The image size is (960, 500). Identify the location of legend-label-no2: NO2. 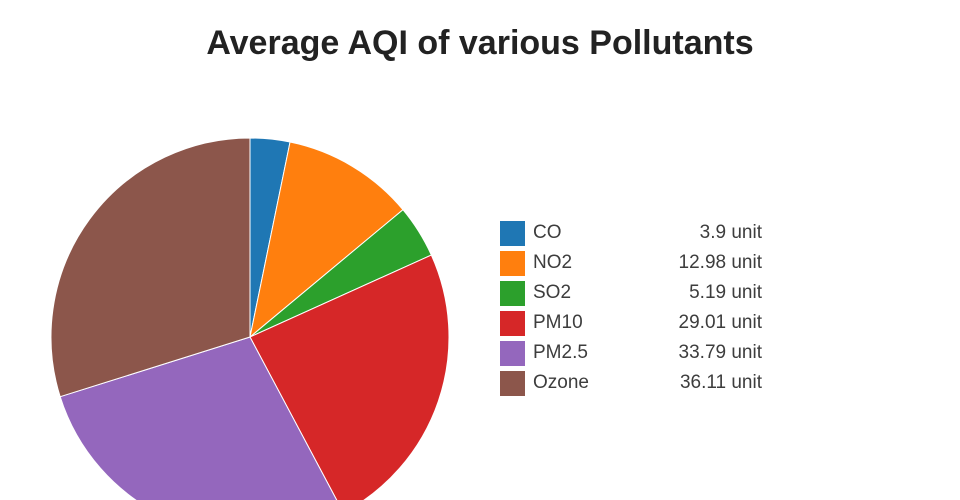
(553, 262).